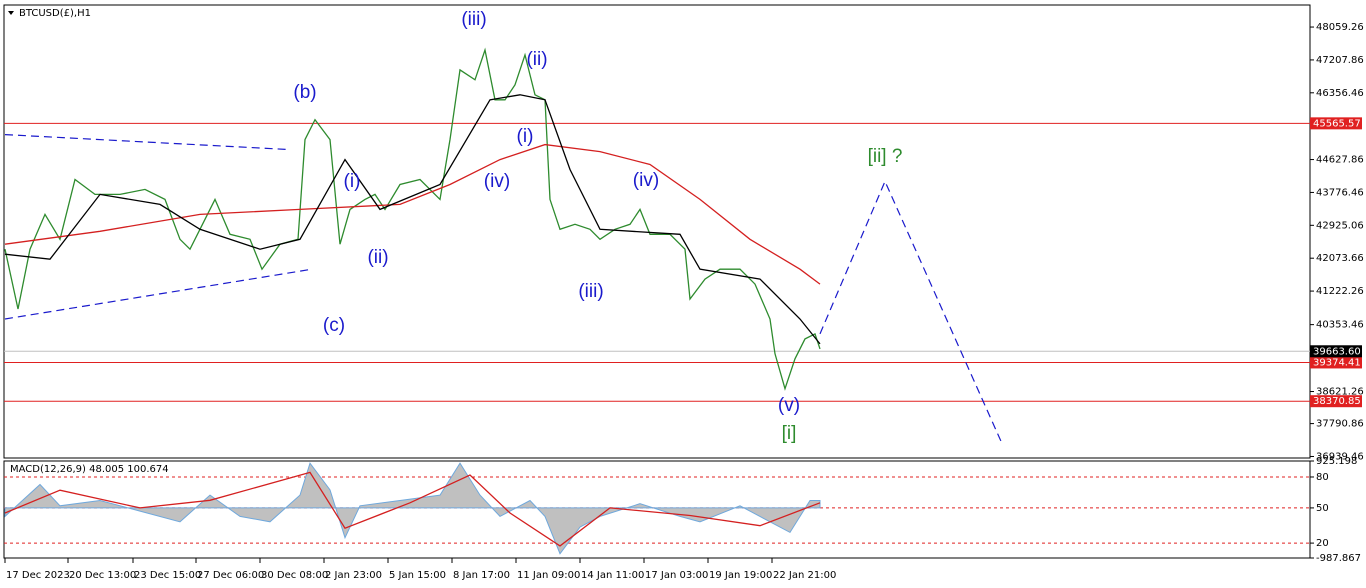 This screenshot has height=588, width=1366. What do you see at coordinates (789, 405) in the screenshot?
I see `wave-label: (v)` at bounding box center [789, 405].